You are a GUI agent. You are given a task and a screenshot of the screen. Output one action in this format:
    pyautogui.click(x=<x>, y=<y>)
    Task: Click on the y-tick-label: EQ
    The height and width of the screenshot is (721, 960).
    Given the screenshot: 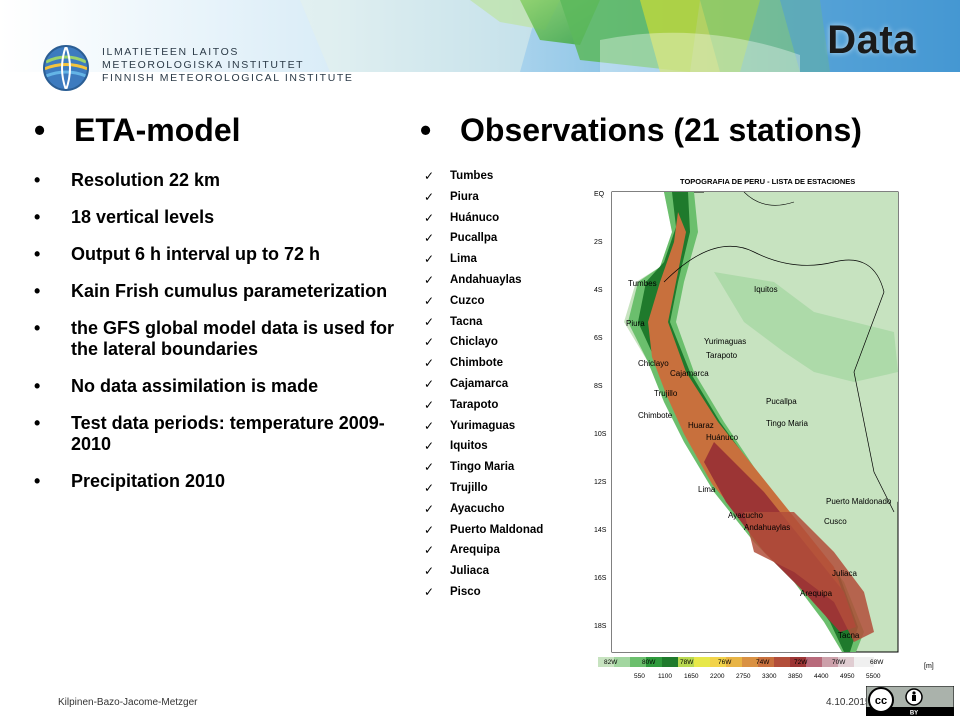 What is the action you would take?
    pyautogui.click(x=599, y=194)
    